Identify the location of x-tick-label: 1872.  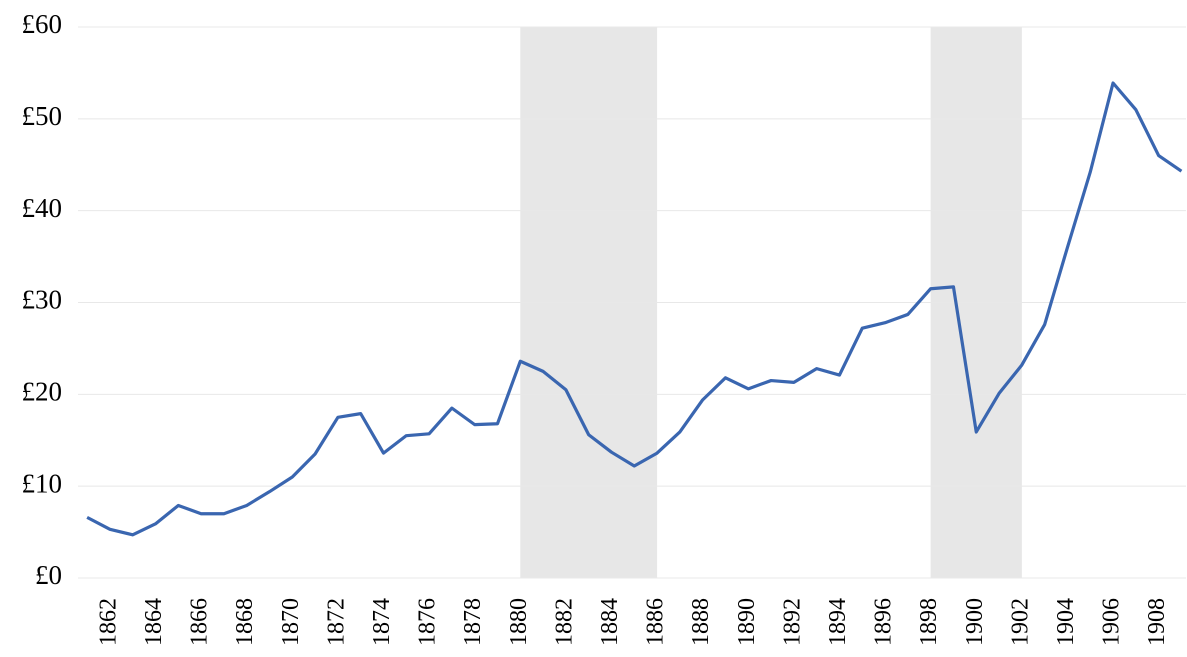
(336, 622).